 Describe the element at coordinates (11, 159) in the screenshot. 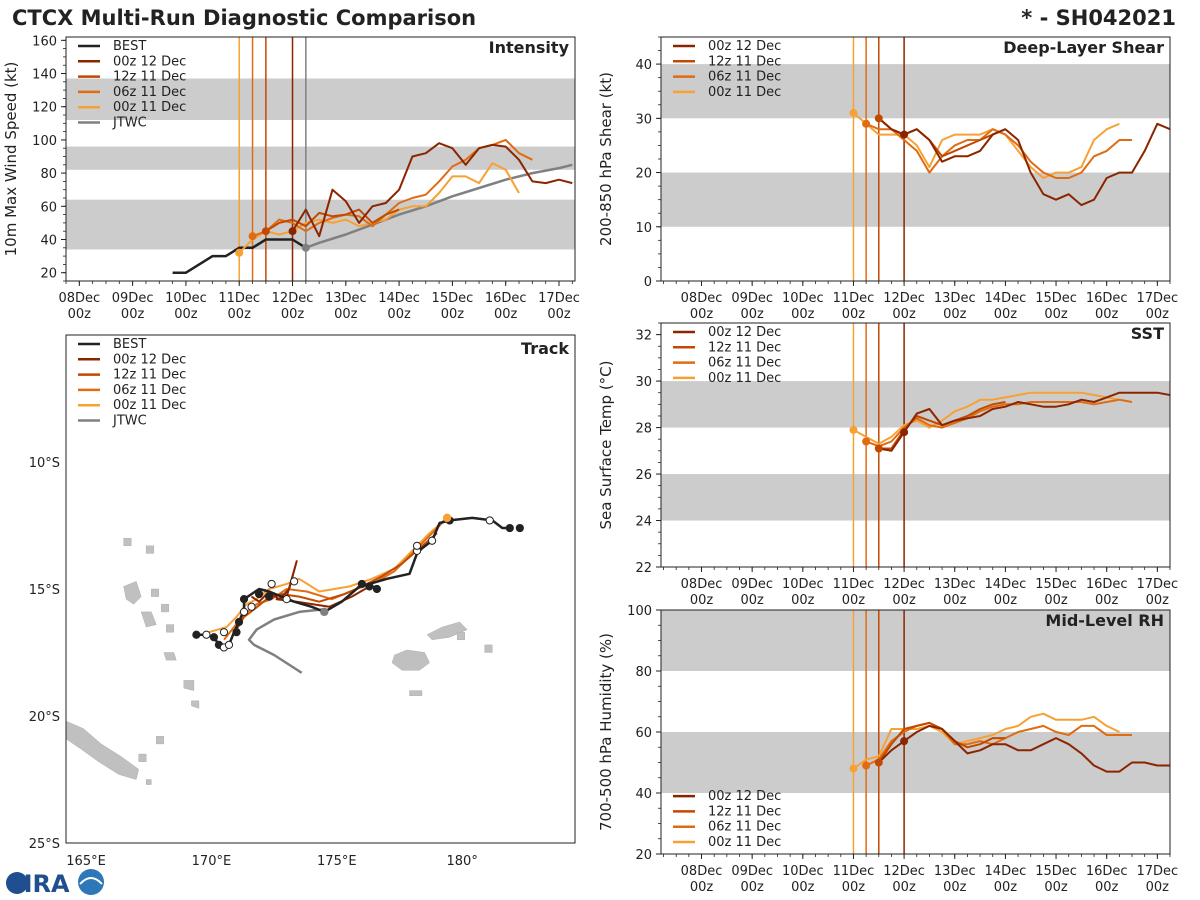

I see `y-axis-label: 10m Max Wind Speed (kt)` at that location.